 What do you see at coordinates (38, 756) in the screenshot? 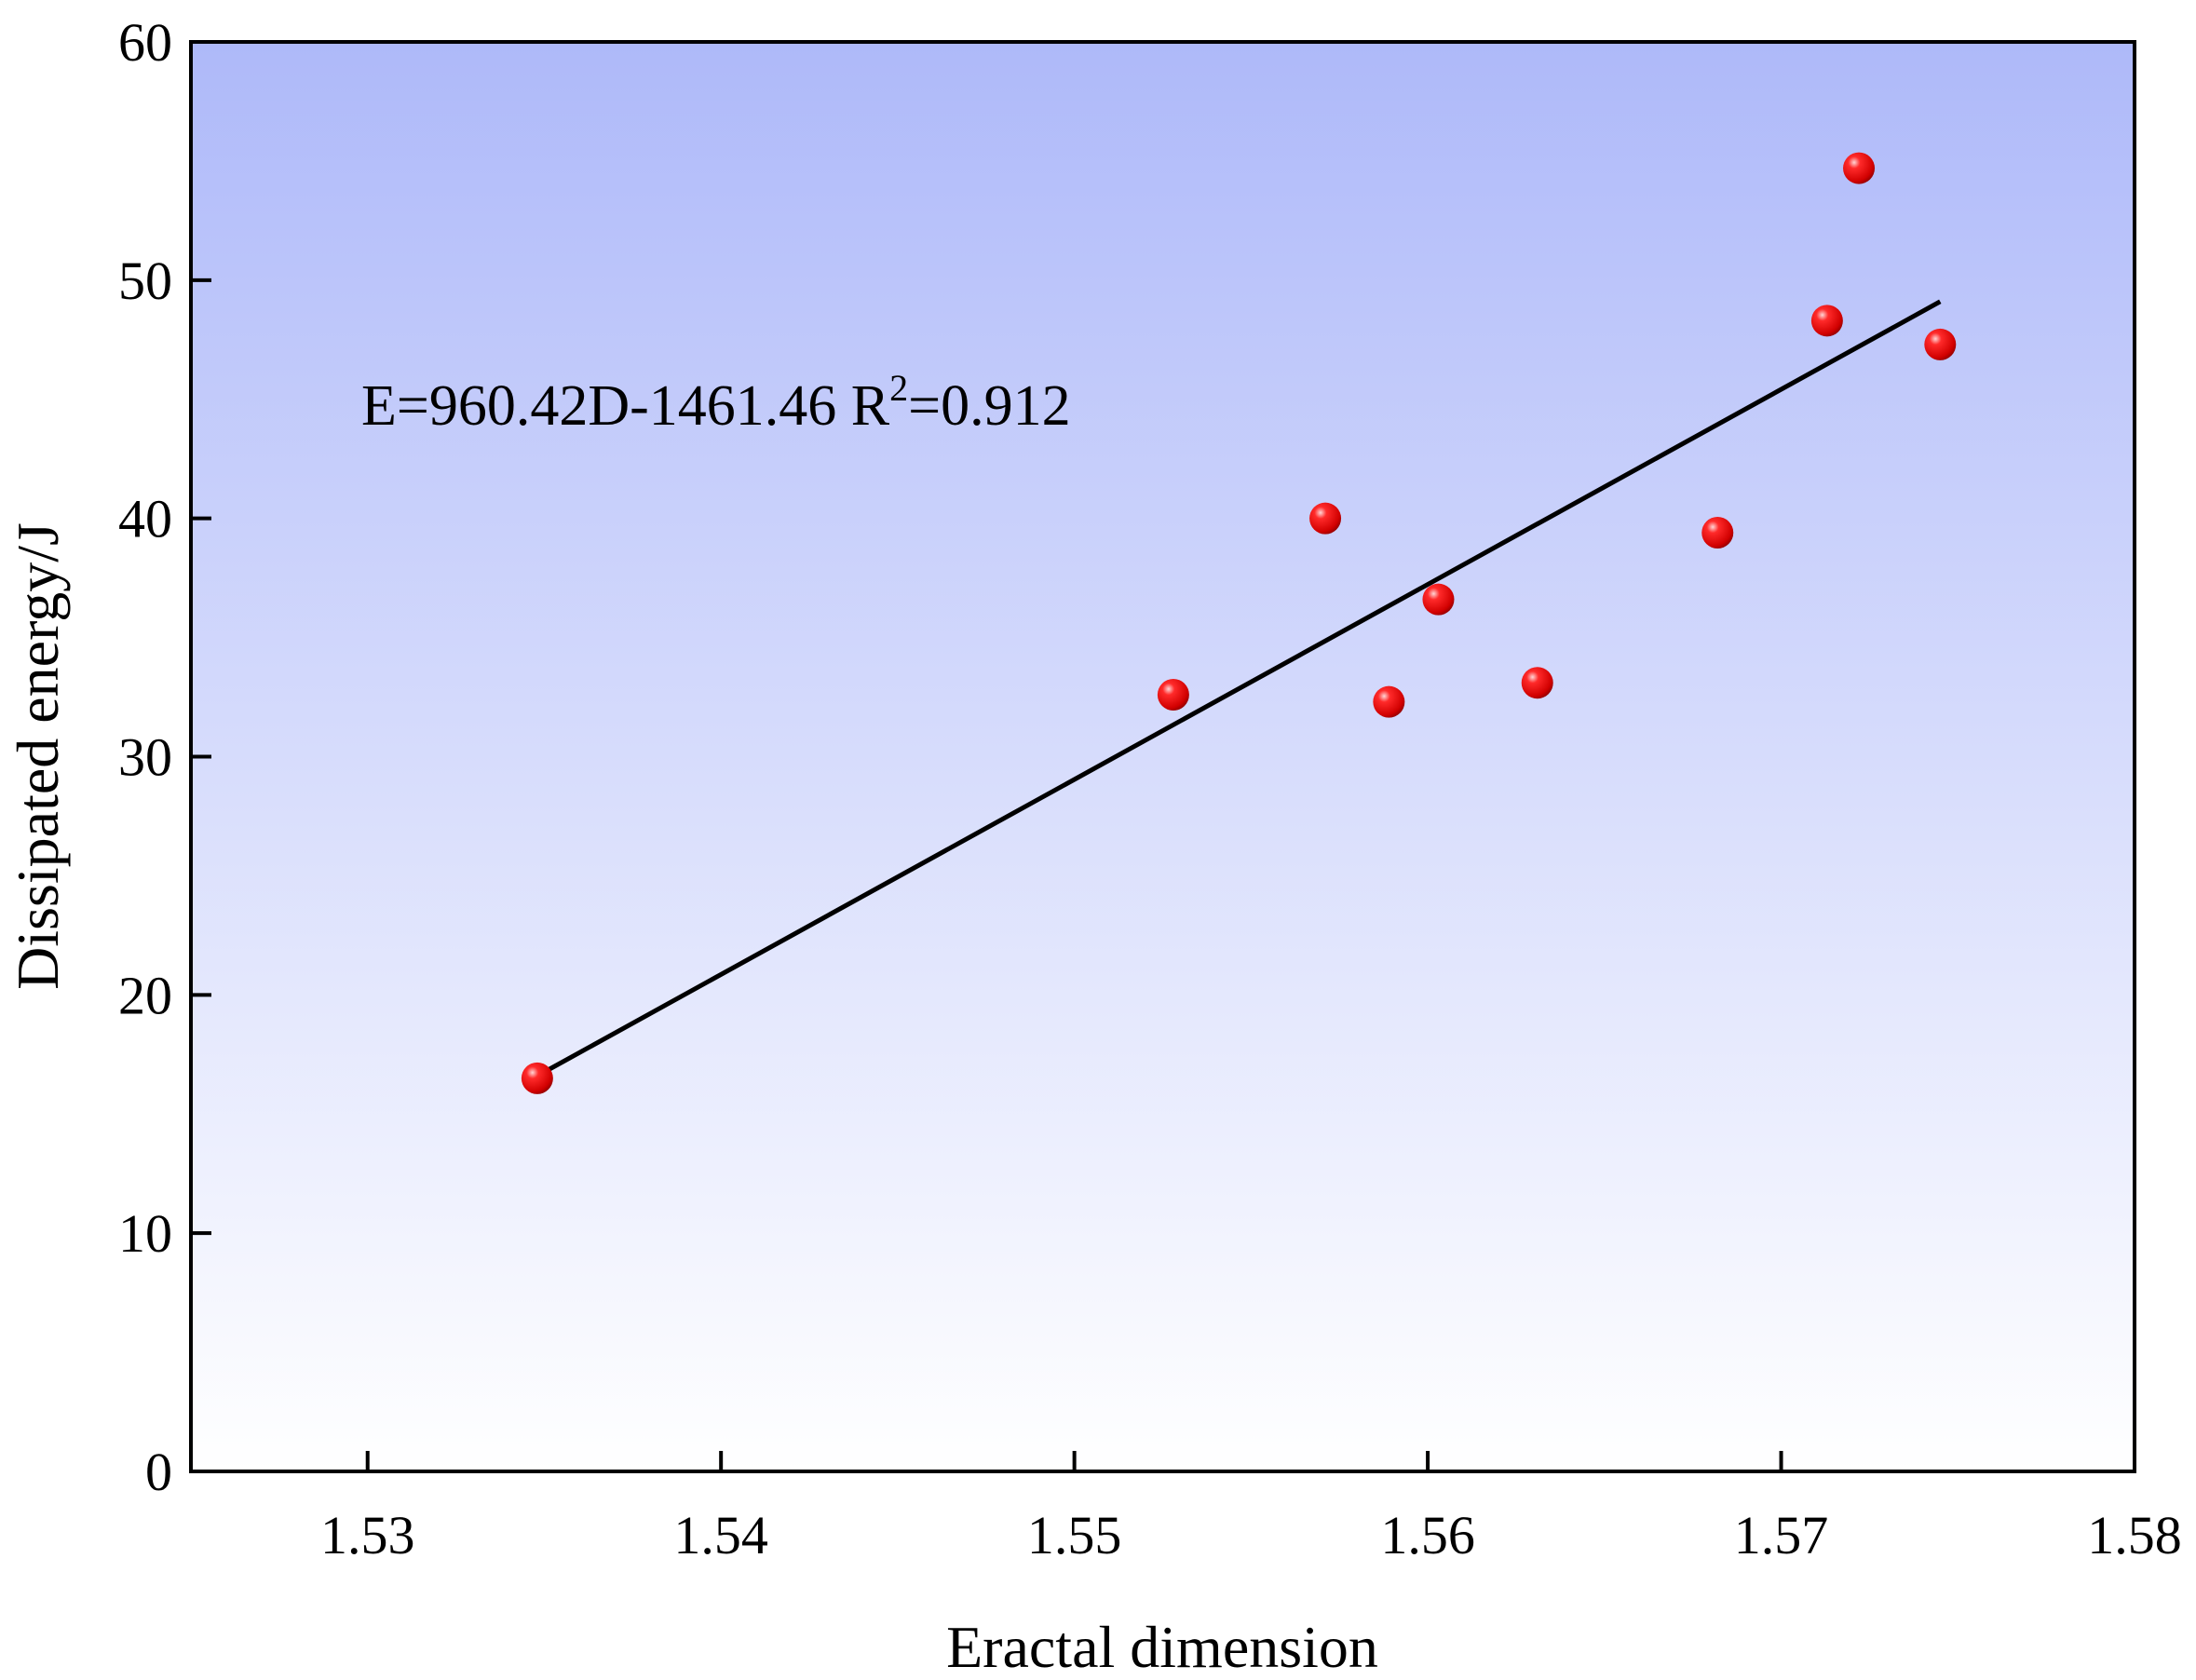
I see `y-axis-title: Dissipated energy/J` at bounding box center [38, 756].